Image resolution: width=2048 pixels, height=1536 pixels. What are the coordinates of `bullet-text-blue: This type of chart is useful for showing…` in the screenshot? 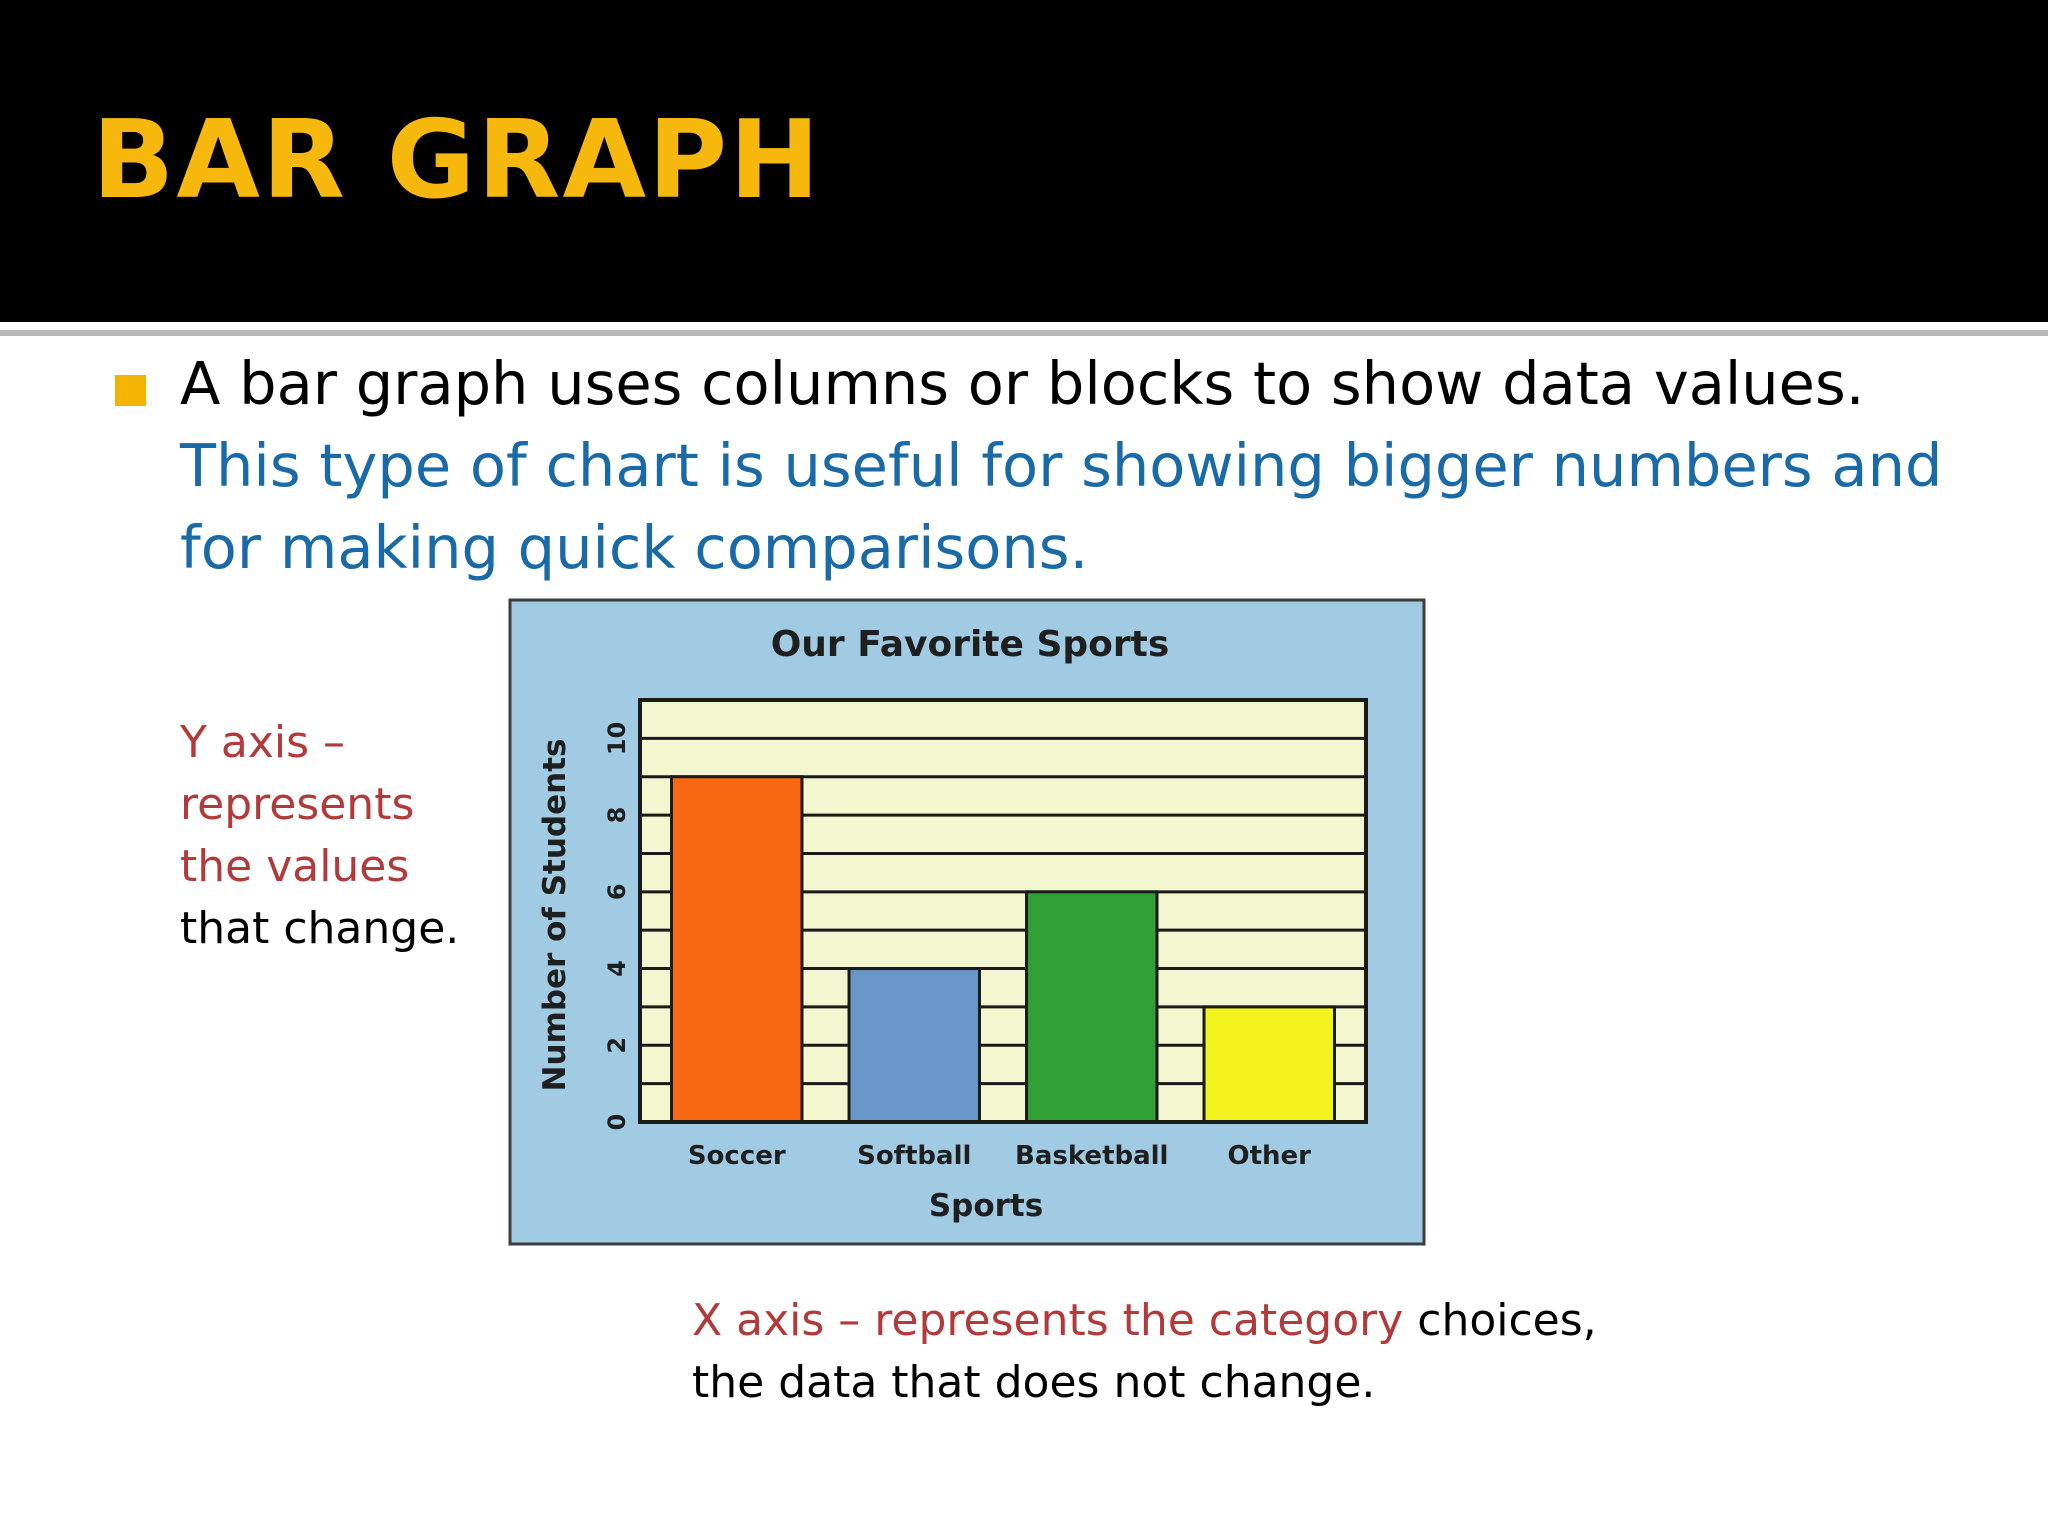 It's located at (1061, 506).